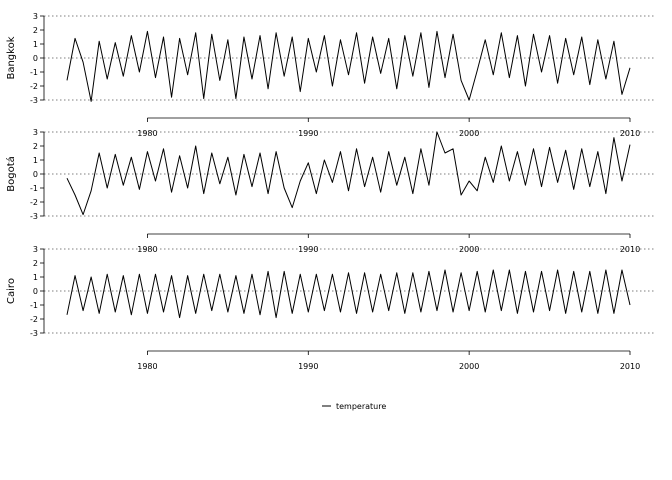 The width and height of the screenshot is (672, 480). What do you see at coordinates (361, 406) in the screenshot?
I see `legend-entry-temperature: temperature` at bounding box center [361, 406].